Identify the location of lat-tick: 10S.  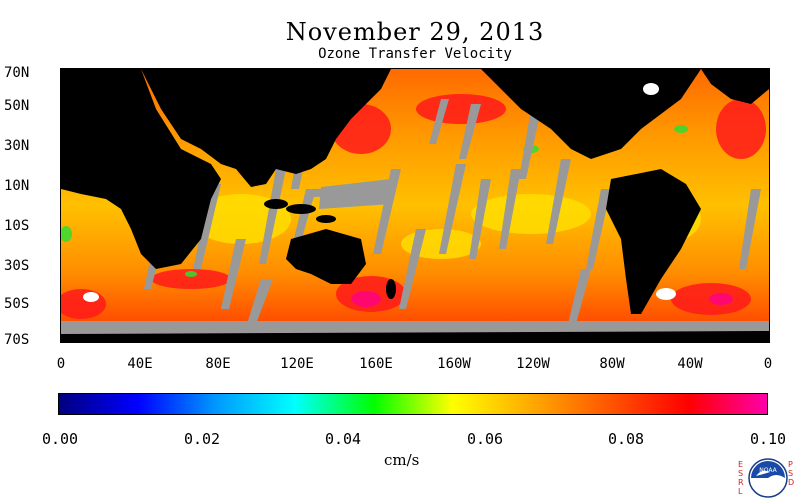
(17, 226).